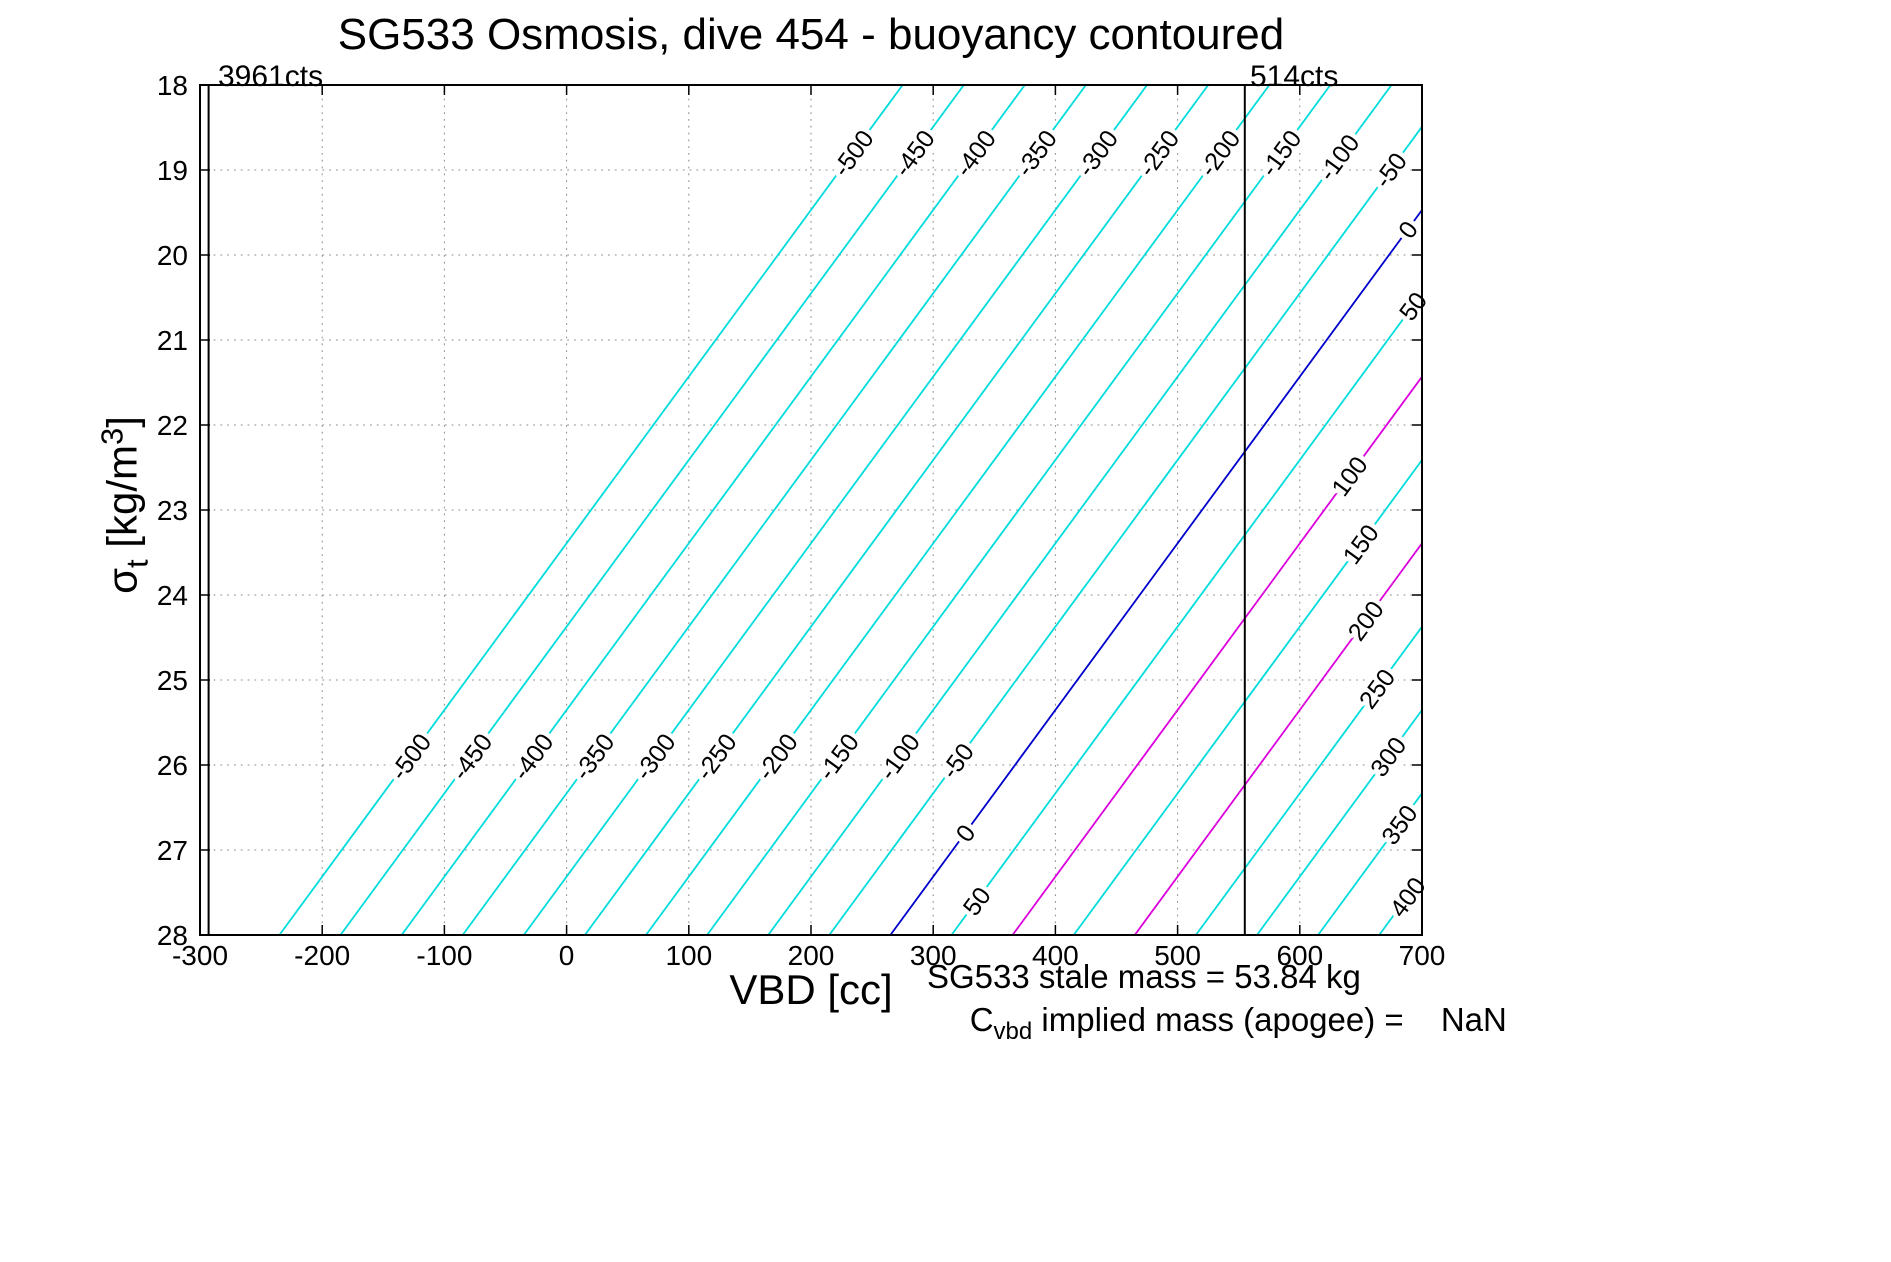 The image size is (1891, 1262). I want to click on footer-stale-mass: SG533 stale mass = 53.84 kg, so click(1144, 976).